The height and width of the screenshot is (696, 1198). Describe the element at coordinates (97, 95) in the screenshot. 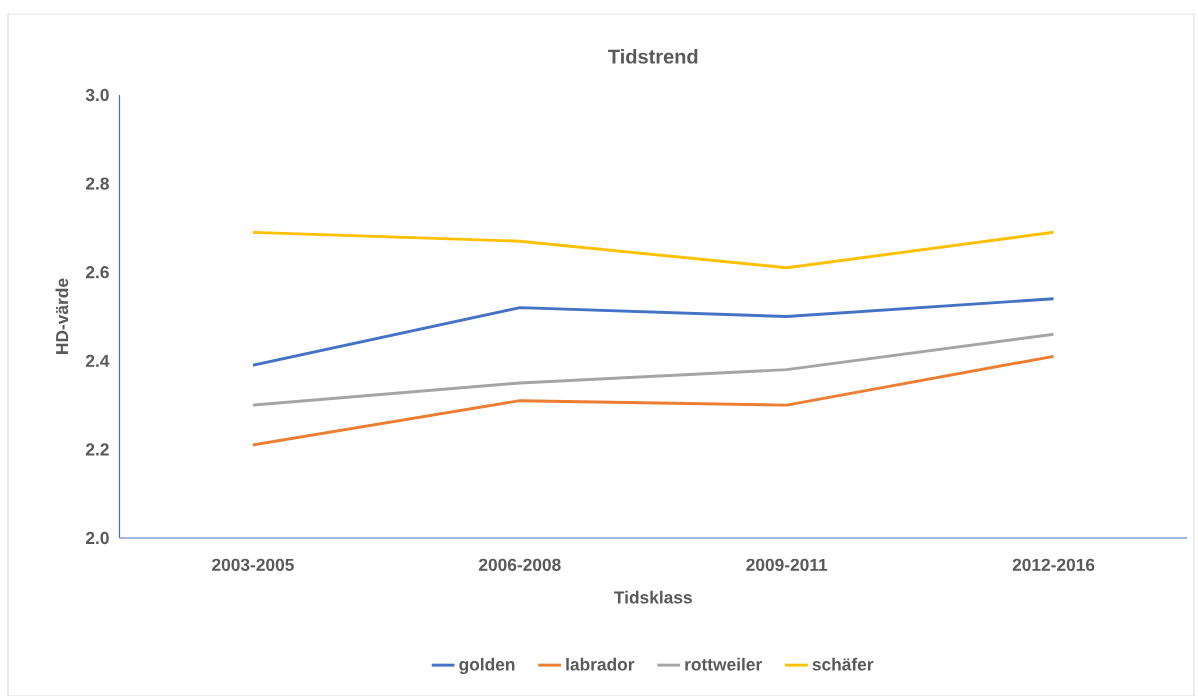

I see `y-tick-label: 3.0` at that location.